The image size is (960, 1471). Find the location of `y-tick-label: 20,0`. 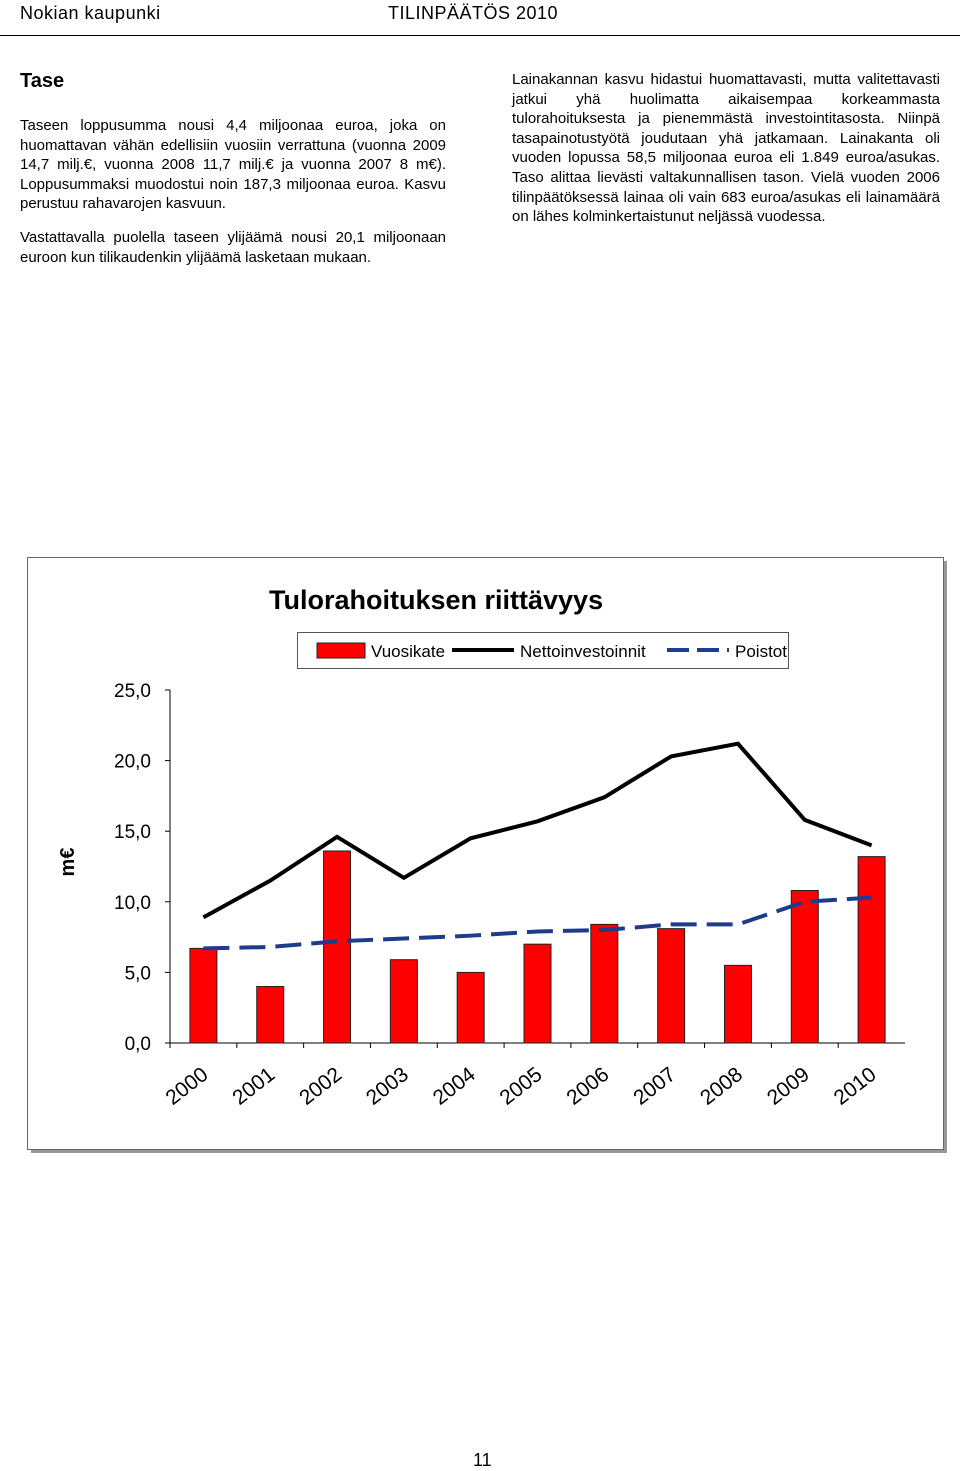

y-tick-label: 20,0 is located at coordinates (132, 762).